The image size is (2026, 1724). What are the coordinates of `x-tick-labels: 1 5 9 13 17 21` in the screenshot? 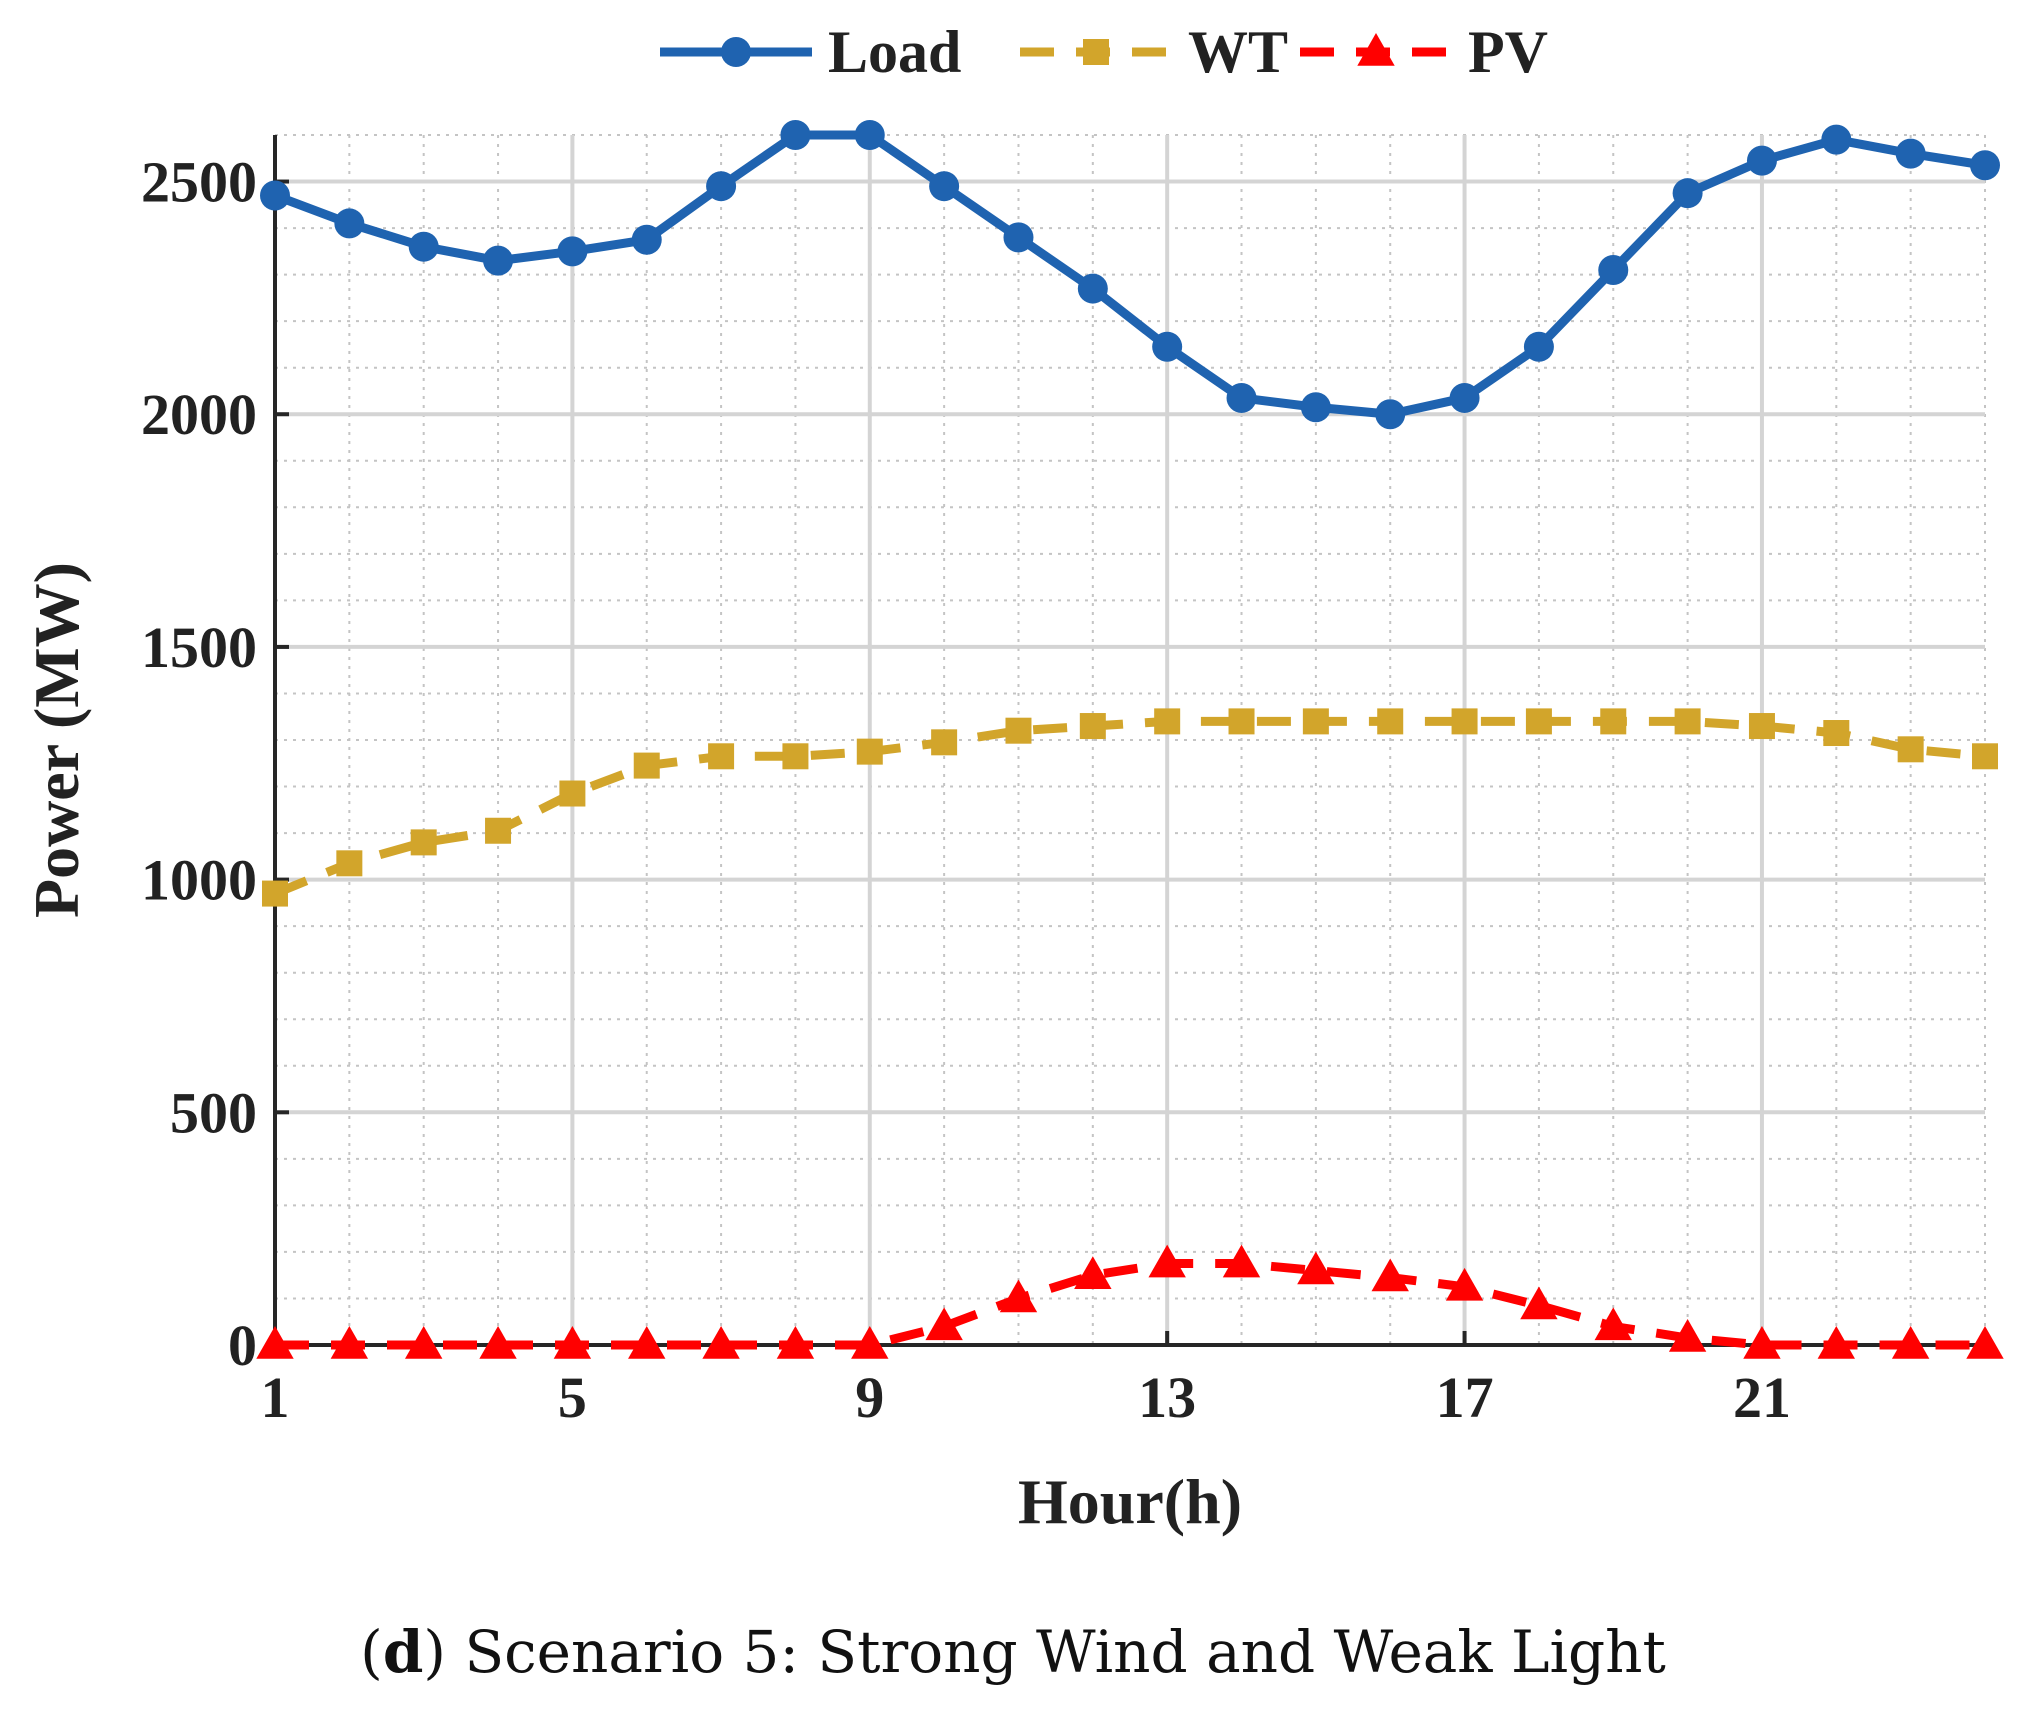 It's located at (1026, 1397).